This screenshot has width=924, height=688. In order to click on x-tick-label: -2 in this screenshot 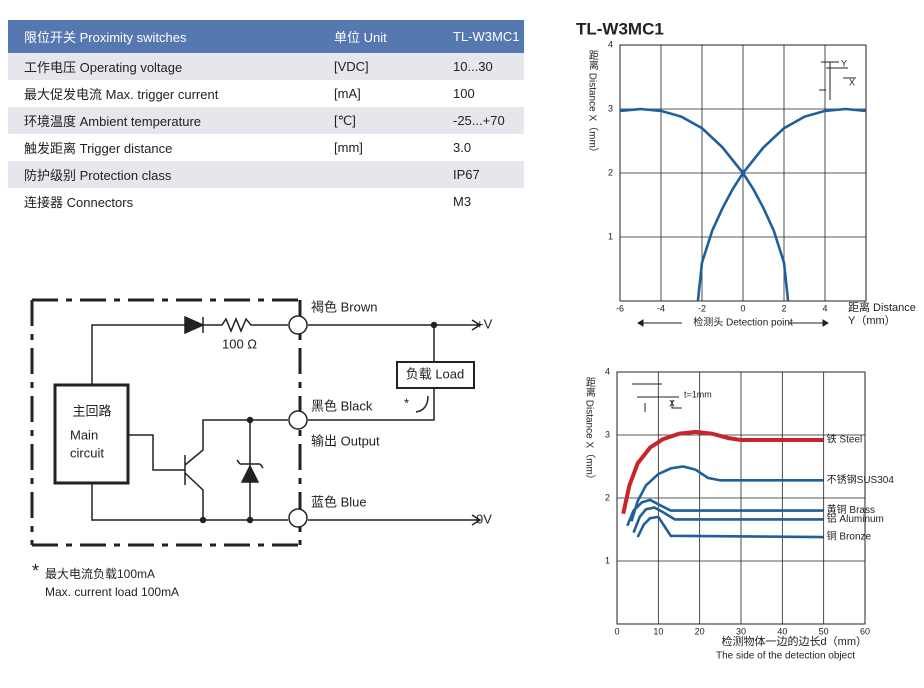, I will do `click(702, 308)`.